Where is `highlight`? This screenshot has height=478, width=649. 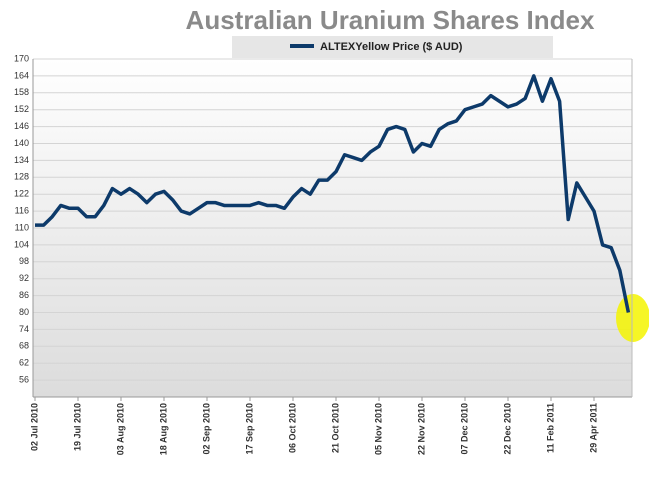
highlight is located at coordinates (632, 318).